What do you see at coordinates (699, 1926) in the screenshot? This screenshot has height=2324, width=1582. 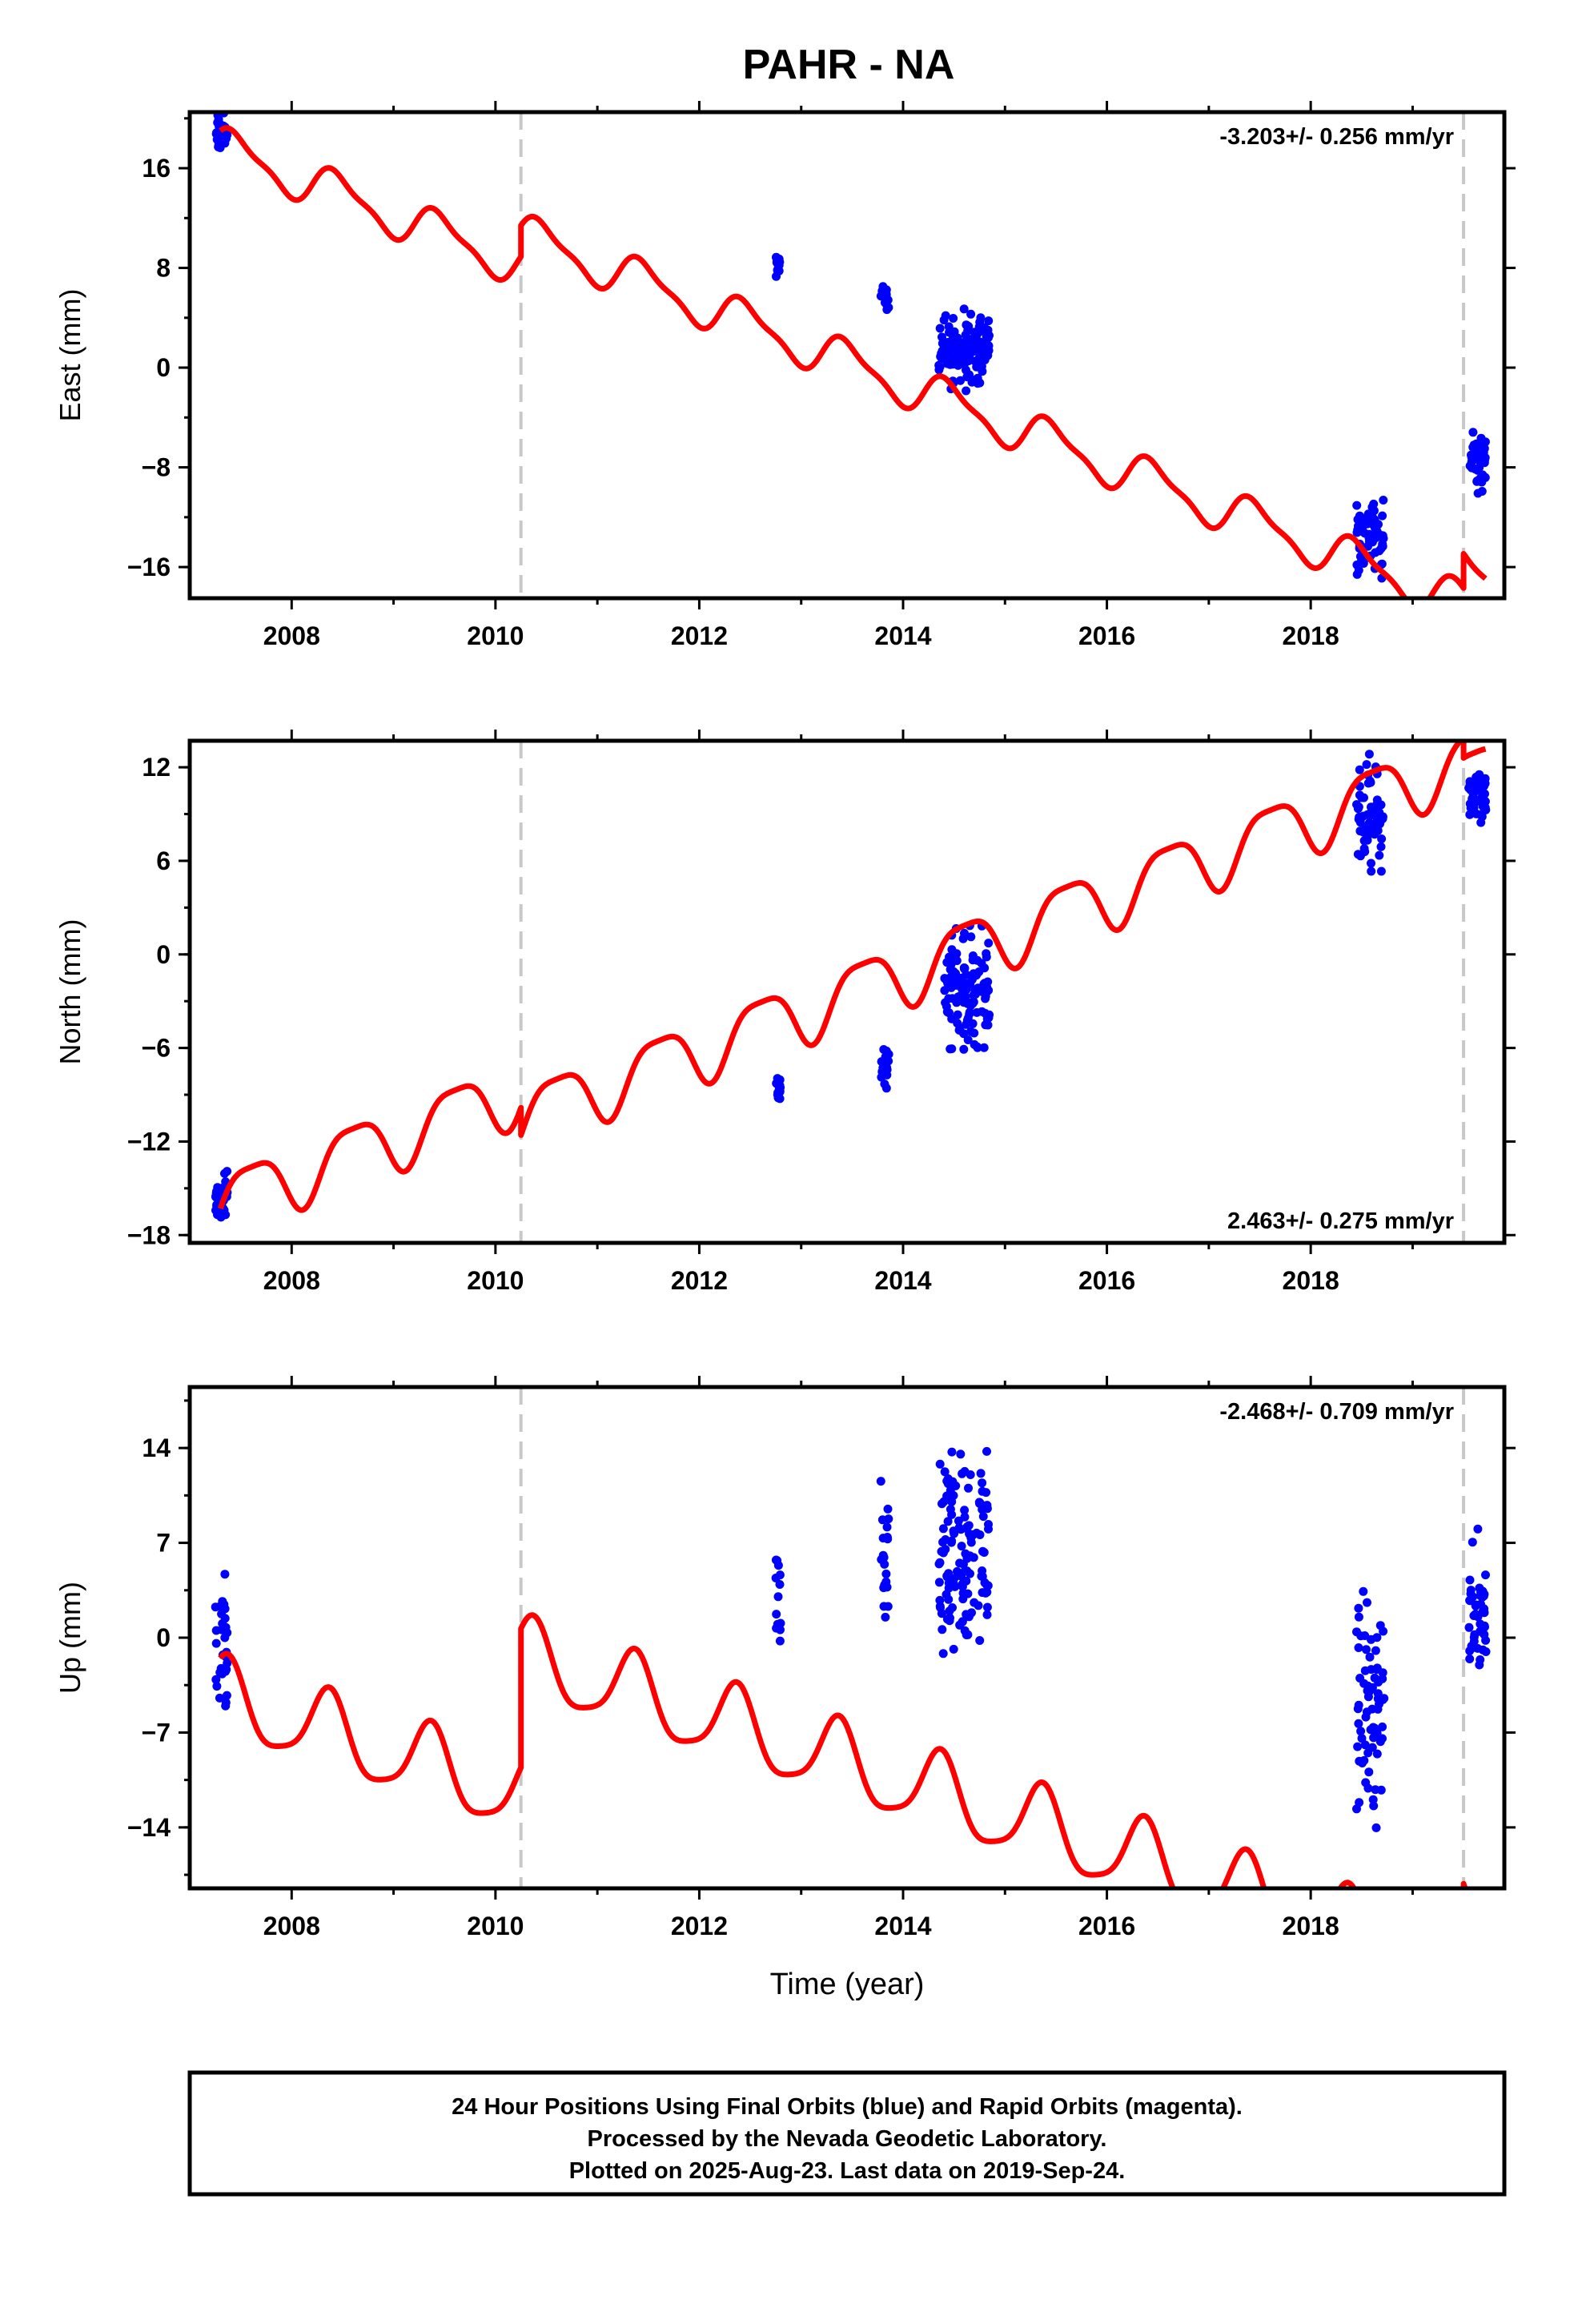 I see `up-x-tick-label: 2012` at bounding box center [699, 1926].